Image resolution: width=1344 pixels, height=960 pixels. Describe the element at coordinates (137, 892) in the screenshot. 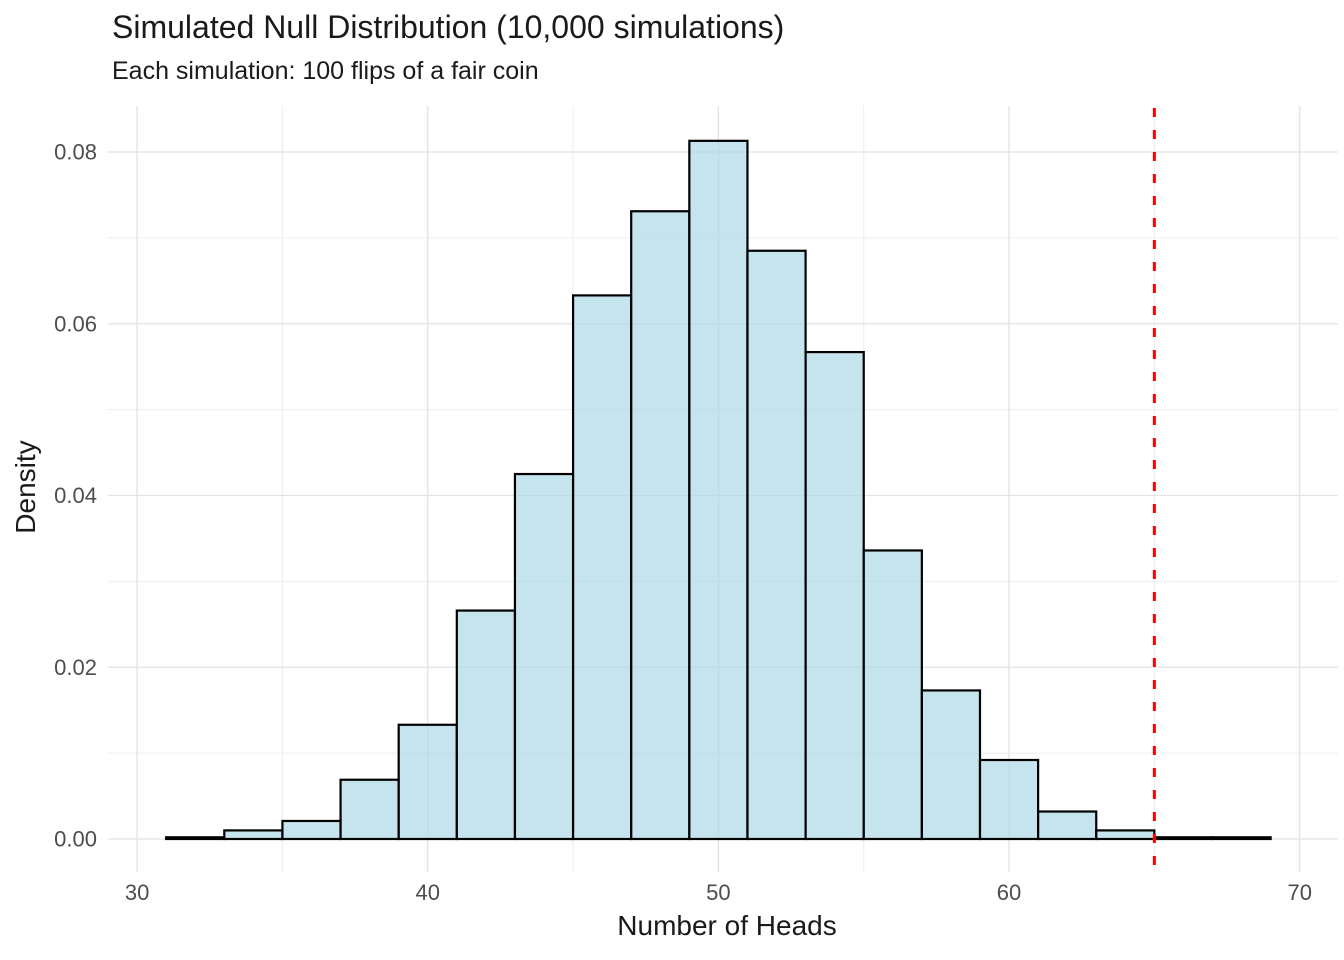

I see `x-tick-label: 30` at that location.